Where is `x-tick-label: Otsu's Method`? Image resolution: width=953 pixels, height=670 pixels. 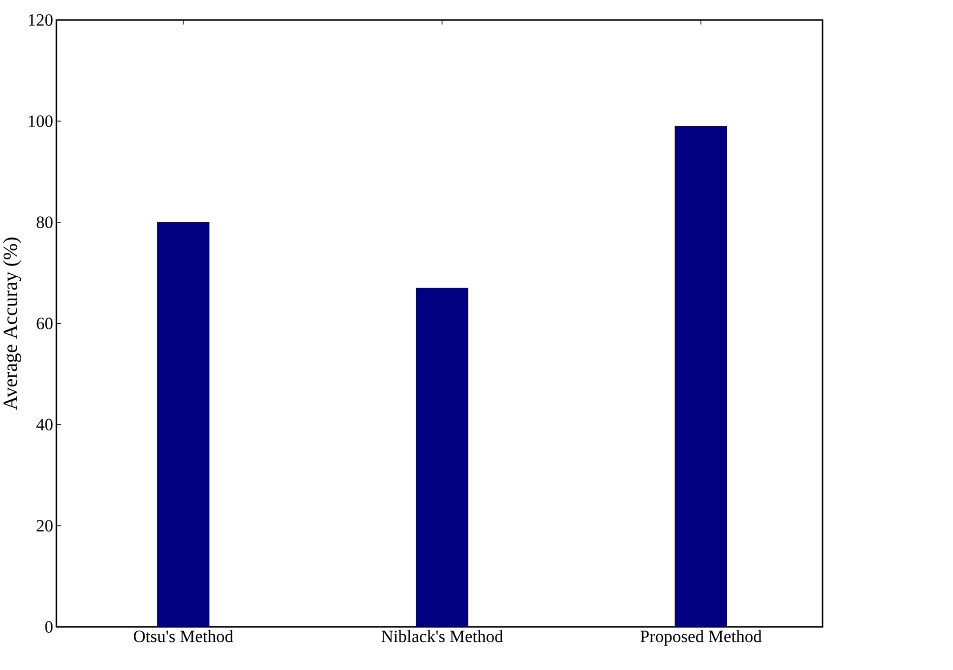
x-tick-label: Otsu's Method is located at coordinates (184, 636).